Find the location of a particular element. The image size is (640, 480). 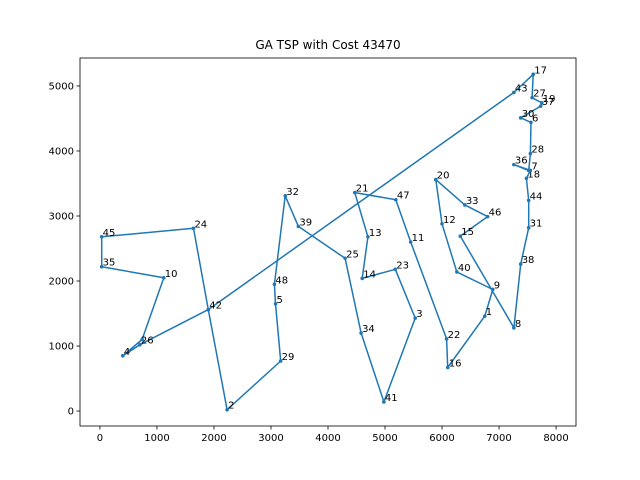

node-label: 8 is located at coordinates (518, 324).